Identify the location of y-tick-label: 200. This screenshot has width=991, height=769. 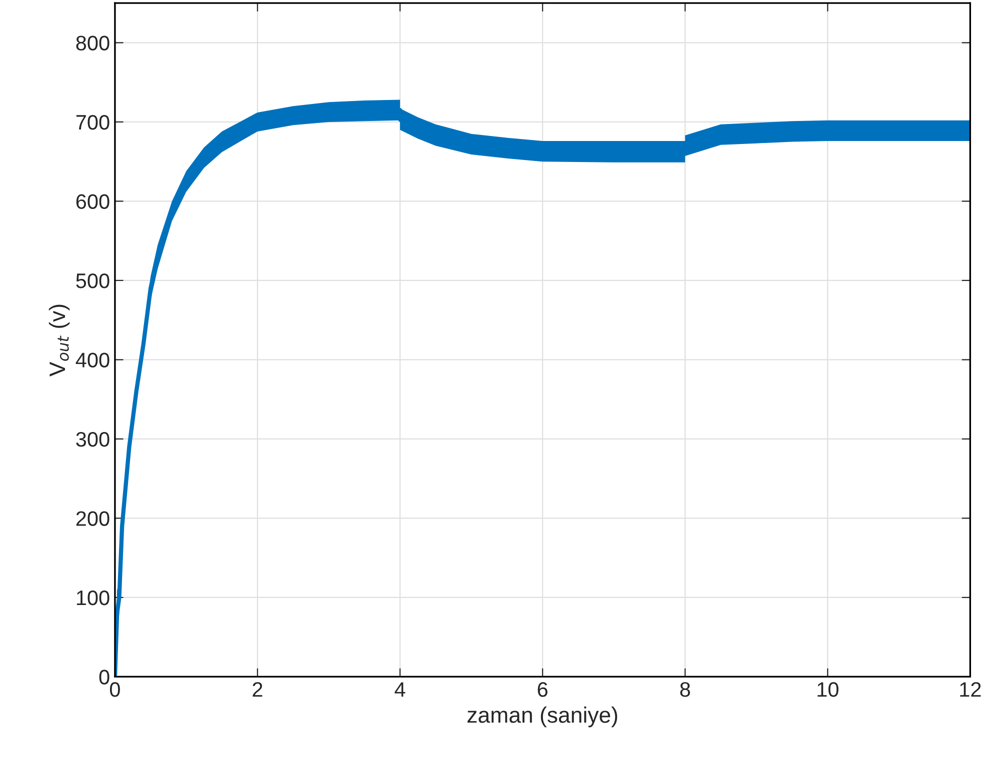
(93, 518).